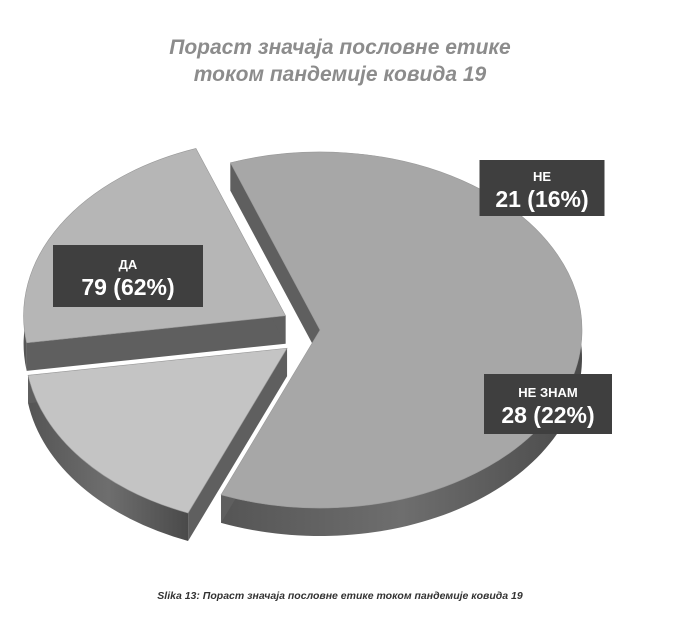 This screenshot has height=621, width=680. I want to click on slice-label-не-знам: НЕ ЗНАМ 28 (22%), so click(548, 404).